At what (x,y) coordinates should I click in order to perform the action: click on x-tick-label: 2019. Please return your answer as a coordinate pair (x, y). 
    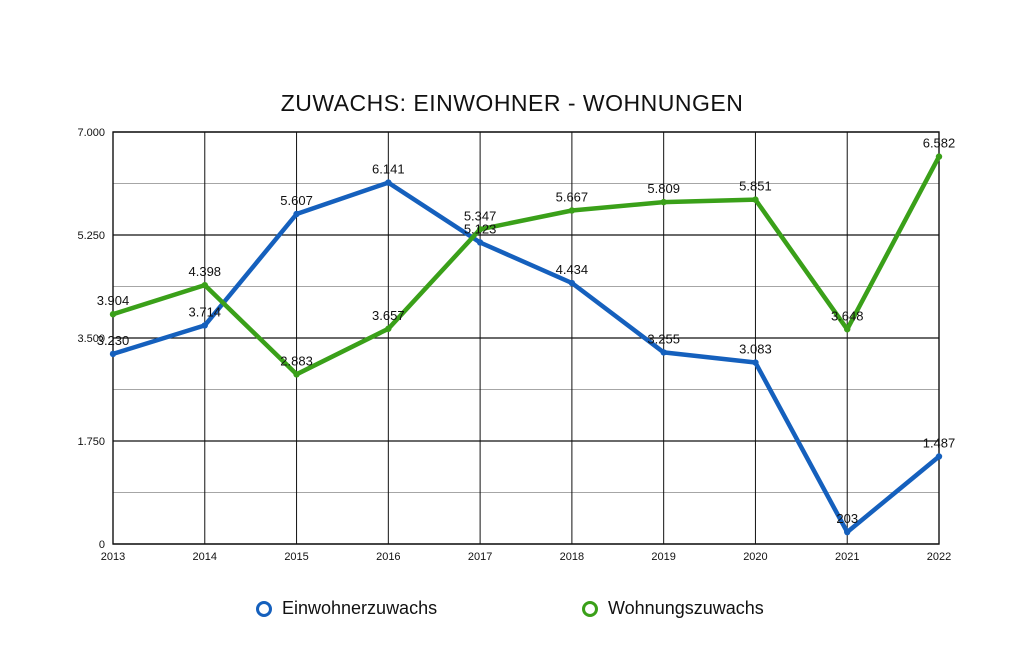
    Looking at the image, I should click on (663, 557).